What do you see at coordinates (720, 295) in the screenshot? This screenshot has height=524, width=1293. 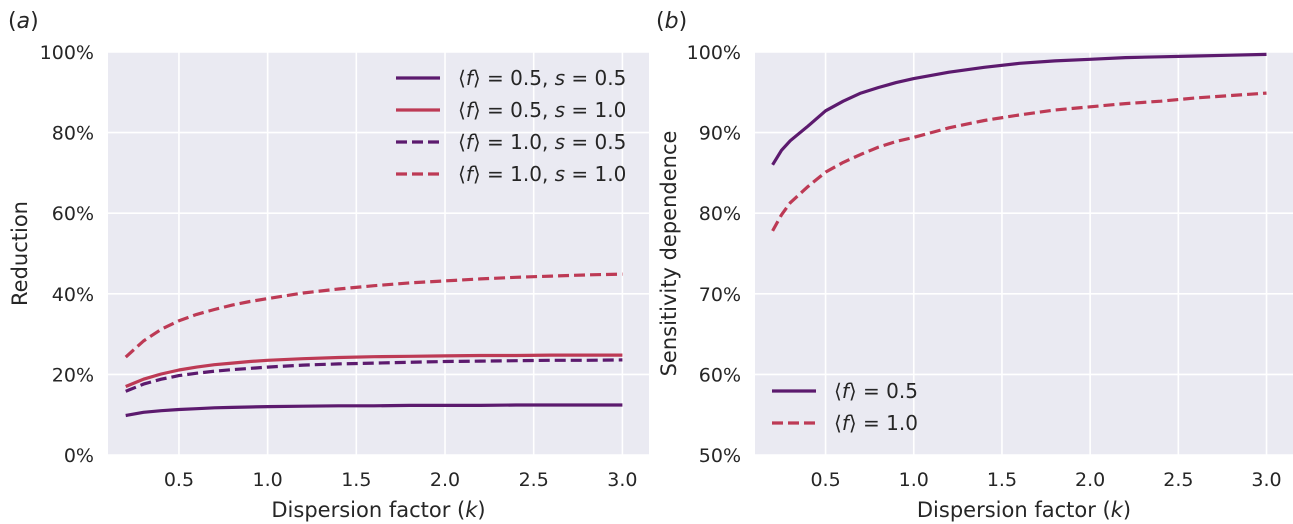 I see `y-tick-label: 70%` at bounding box center [720, 295].